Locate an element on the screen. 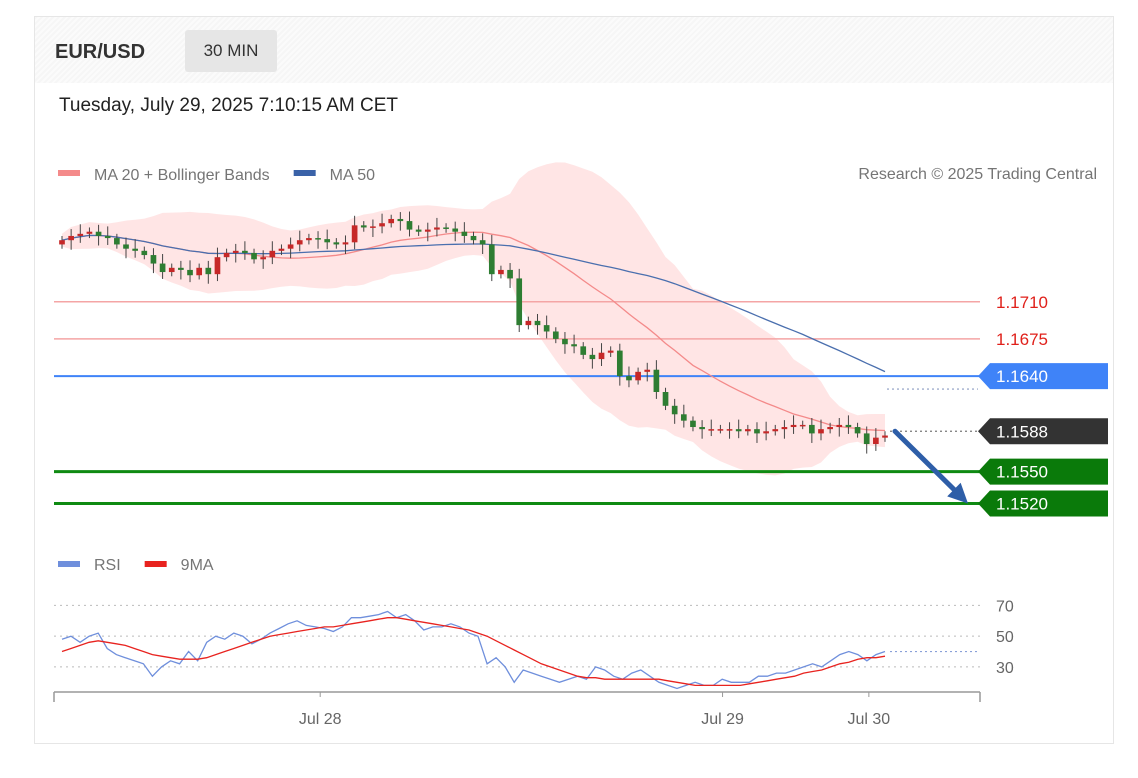 The image size is (1138, 778). forecast-arrow is located at coordinates (930, 466).